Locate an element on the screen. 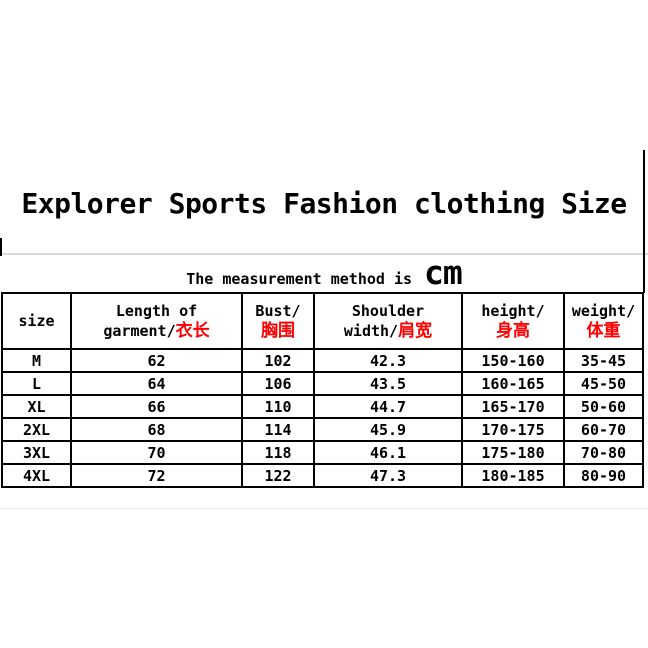  cell-weight: 50-60 is located at coordinates (603, 406).